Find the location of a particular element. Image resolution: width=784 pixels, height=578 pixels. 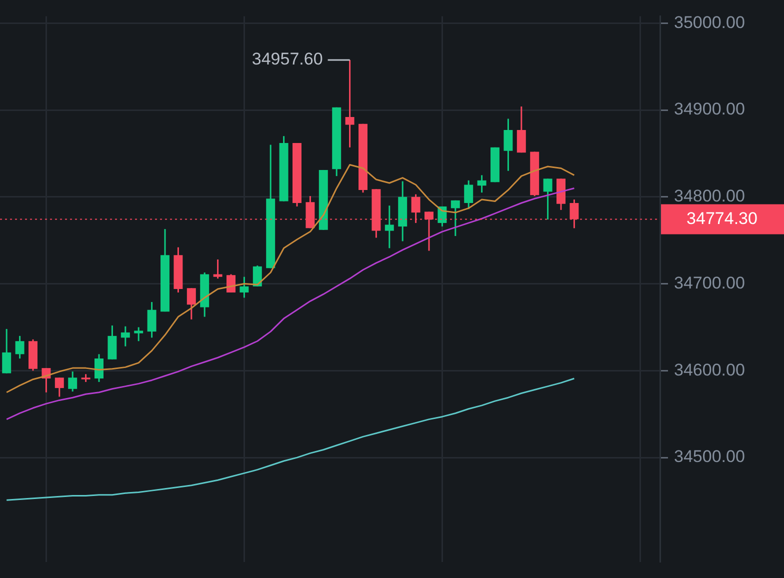

y-tick-label: 34900.00 is located at coordinates (709, 109).